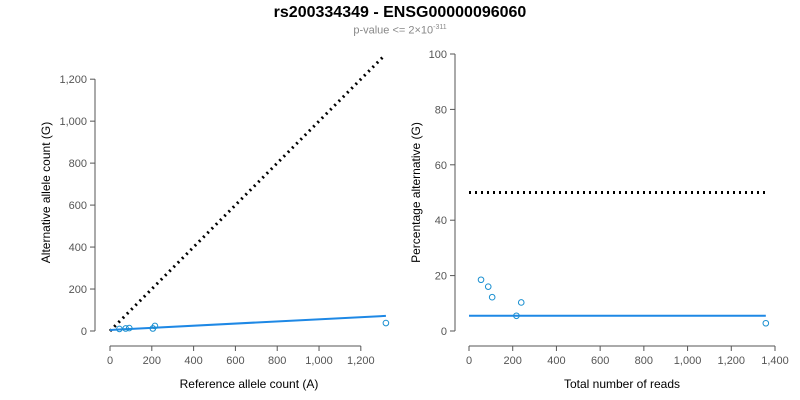 The width and height of the screenshot is (800, 400). Describe the element at coordinates (73, 122) in the screenshot. I see `y-tick-label: 1,000` at that location.